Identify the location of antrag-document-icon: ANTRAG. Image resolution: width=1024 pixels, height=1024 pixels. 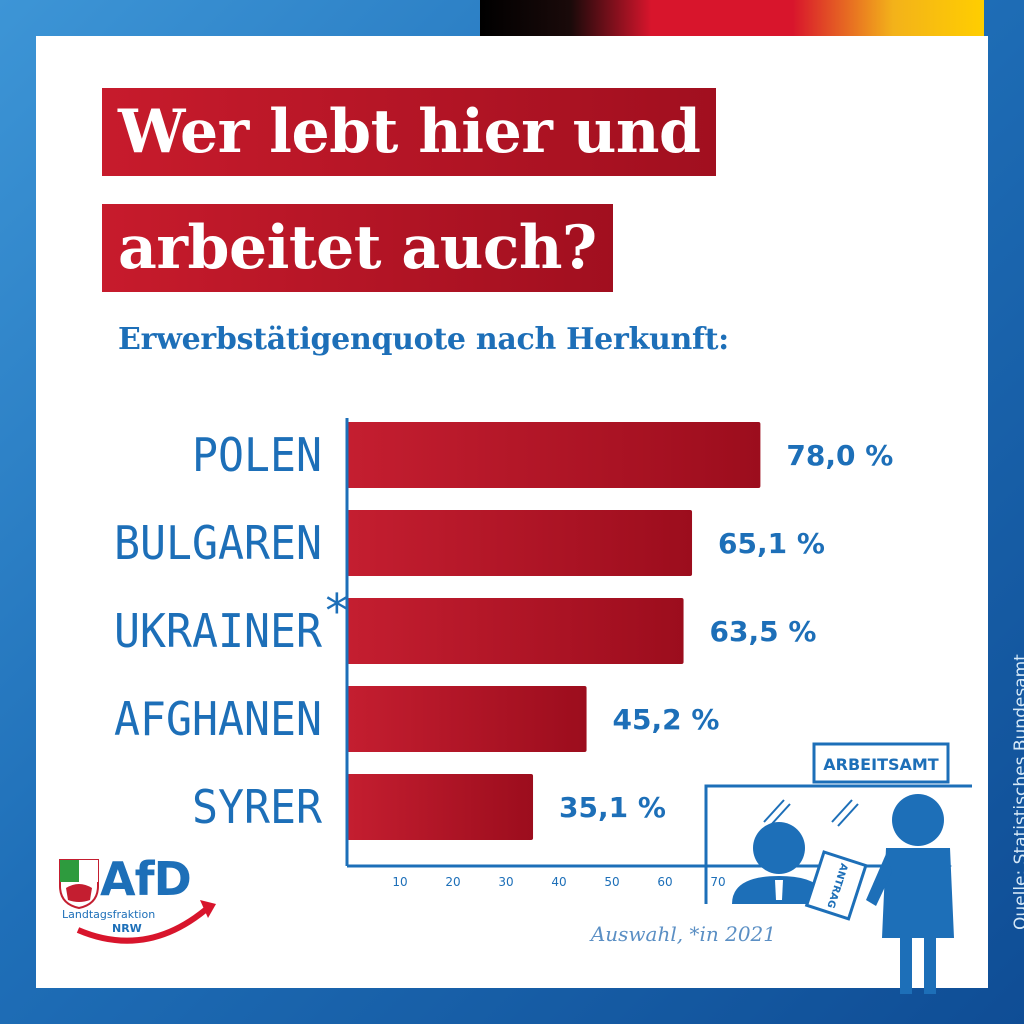
(836, 885).